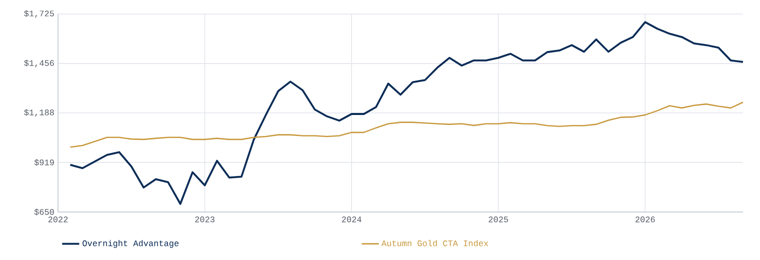 This screenshot has width=760, height=260. What do you see at coordinates (130, 244) in the screenshot?
I see `legend-label: Overnight Advantage` at bounding box center [130, 244].